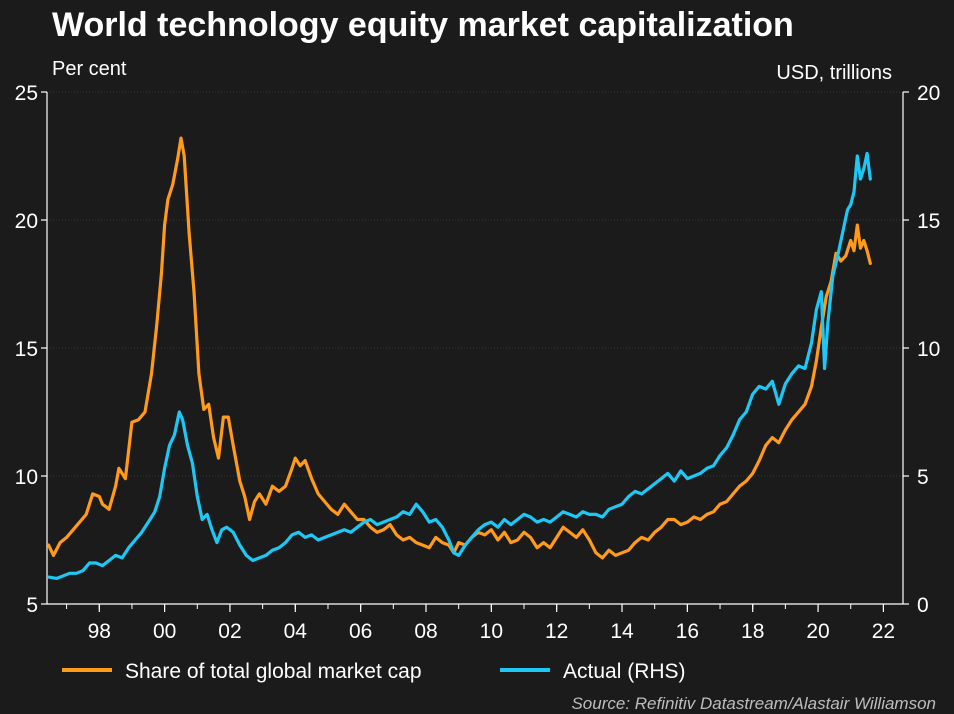 This screenshot has height=714, width=954. I want to click on x-tick-label: 14, so click(622, 631).